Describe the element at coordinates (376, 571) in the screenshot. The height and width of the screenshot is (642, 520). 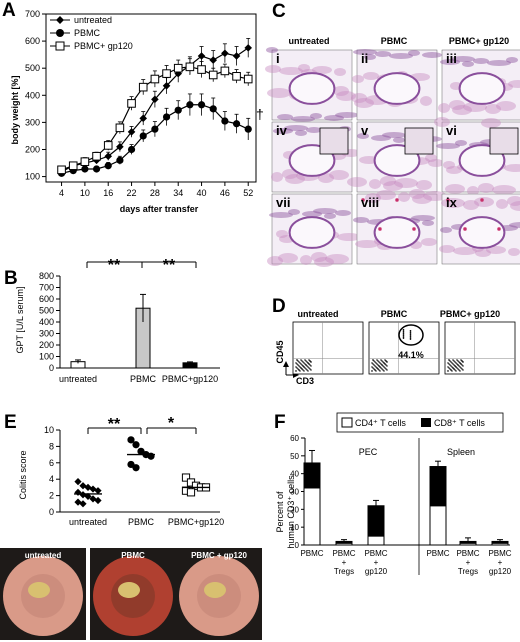
I see `f-category-label: gp120` at that location.